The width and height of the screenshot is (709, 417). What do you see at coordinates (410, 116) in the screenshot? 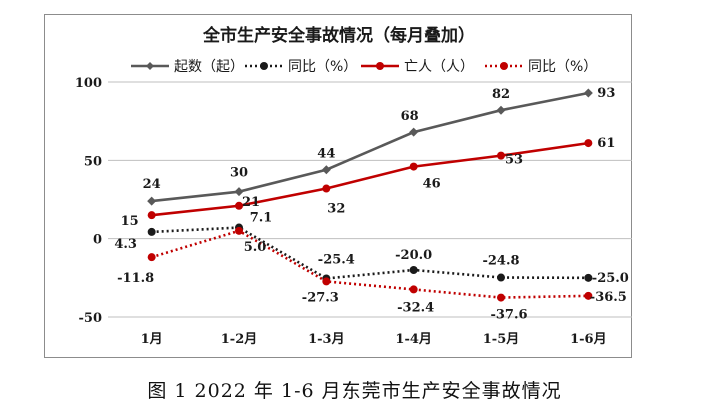
I see `data-label: 68` at bounding box center [410, 116].